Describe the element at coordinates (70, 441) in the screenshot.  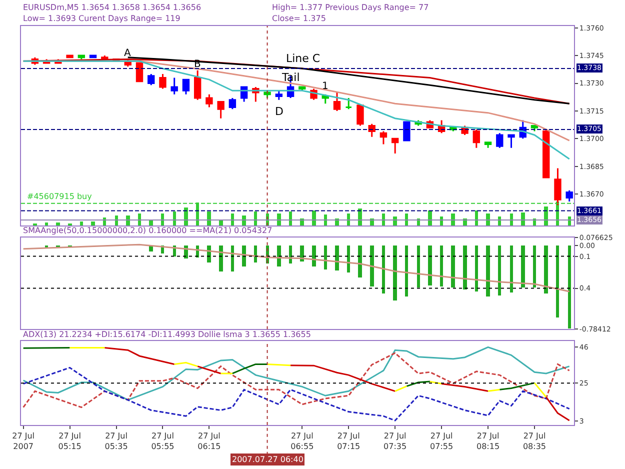
I see `x-tick-label: 27 Jul 05:15` at that location.